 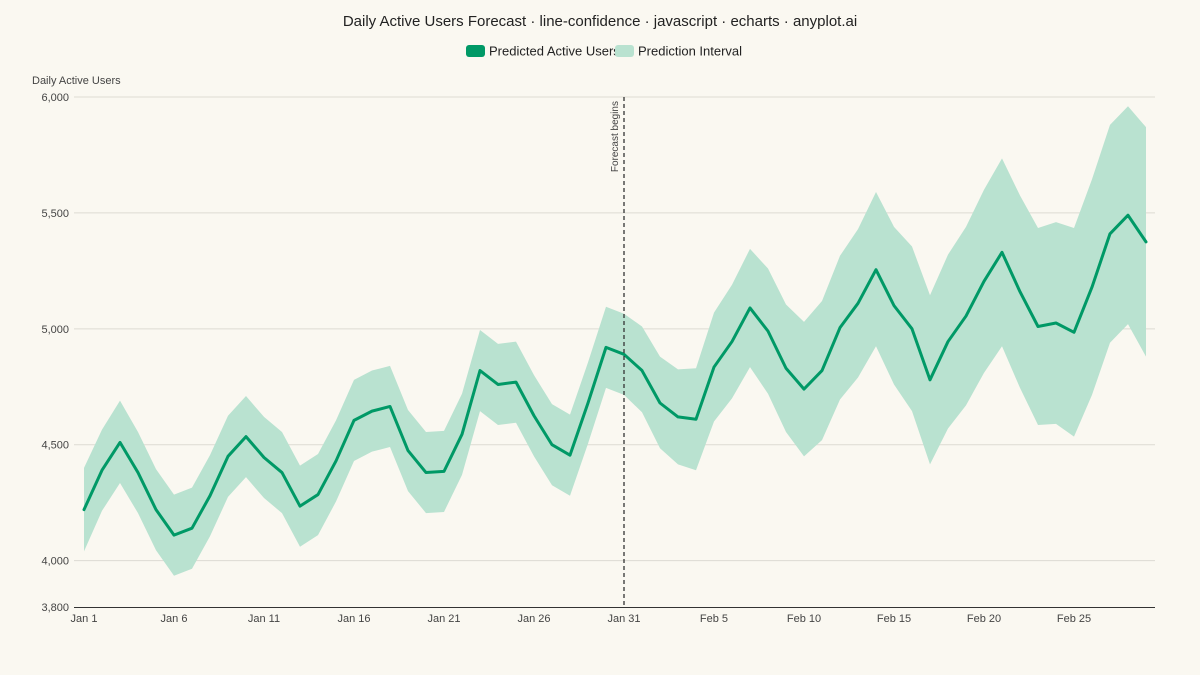 I want to click on legend-swatch-line, so click(x=475, y=51).